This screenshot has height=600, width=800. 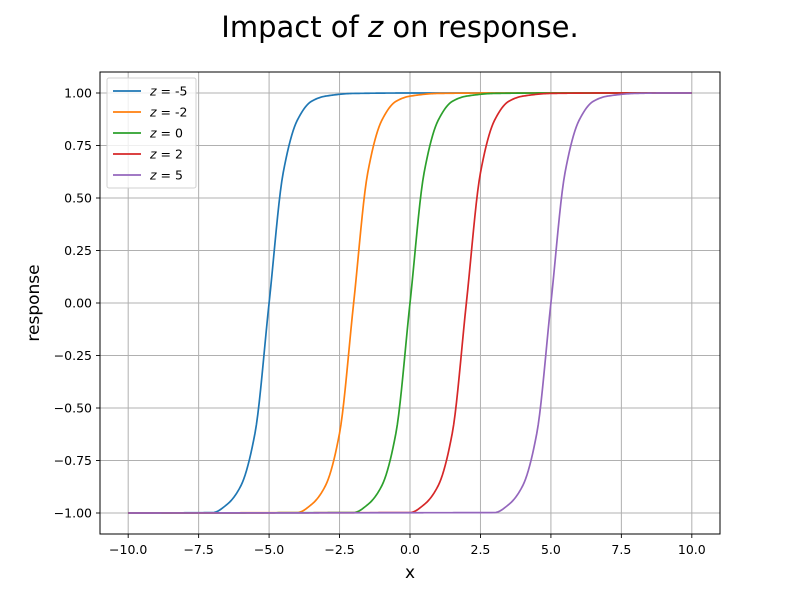 I want to click on x-tick-label: 5.0, so click(x=551, y=549).